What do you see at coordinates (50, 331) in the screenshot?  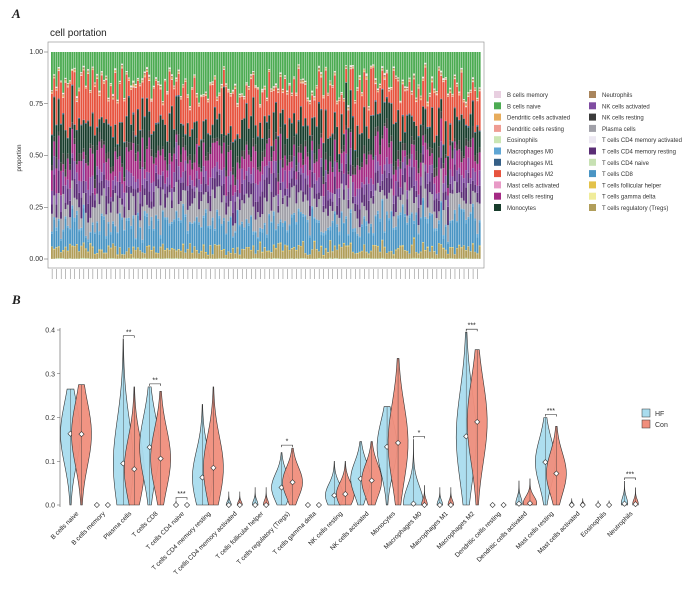 I see `y-tick-label-b: 0.4` at bounding box center [50, 331].